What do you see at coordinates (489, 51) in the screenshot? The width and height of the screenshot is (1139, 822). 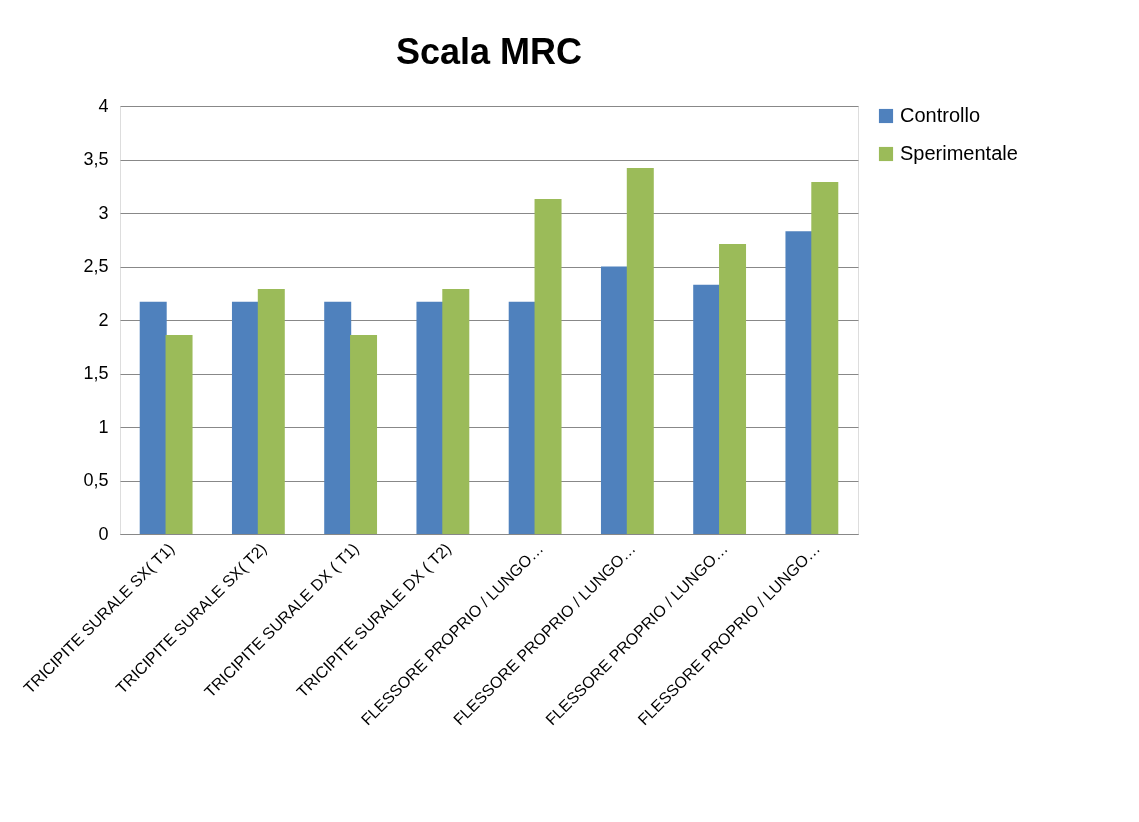 I see `chart-title: Scala MRC` at bounding box center [489, 51].